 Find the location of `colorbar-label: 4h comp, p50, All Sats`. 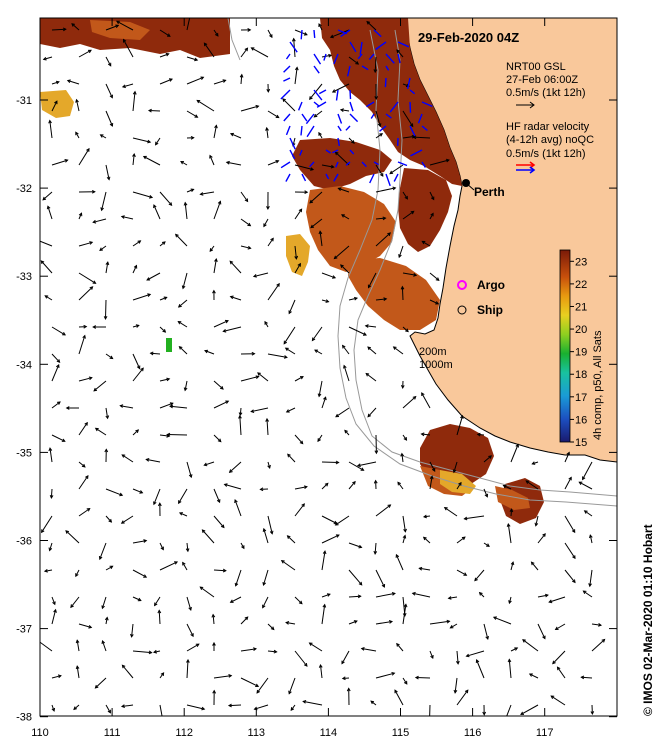

colorbar-label: 4h comp, p50, All Sats is located at coordinates (598, 385).